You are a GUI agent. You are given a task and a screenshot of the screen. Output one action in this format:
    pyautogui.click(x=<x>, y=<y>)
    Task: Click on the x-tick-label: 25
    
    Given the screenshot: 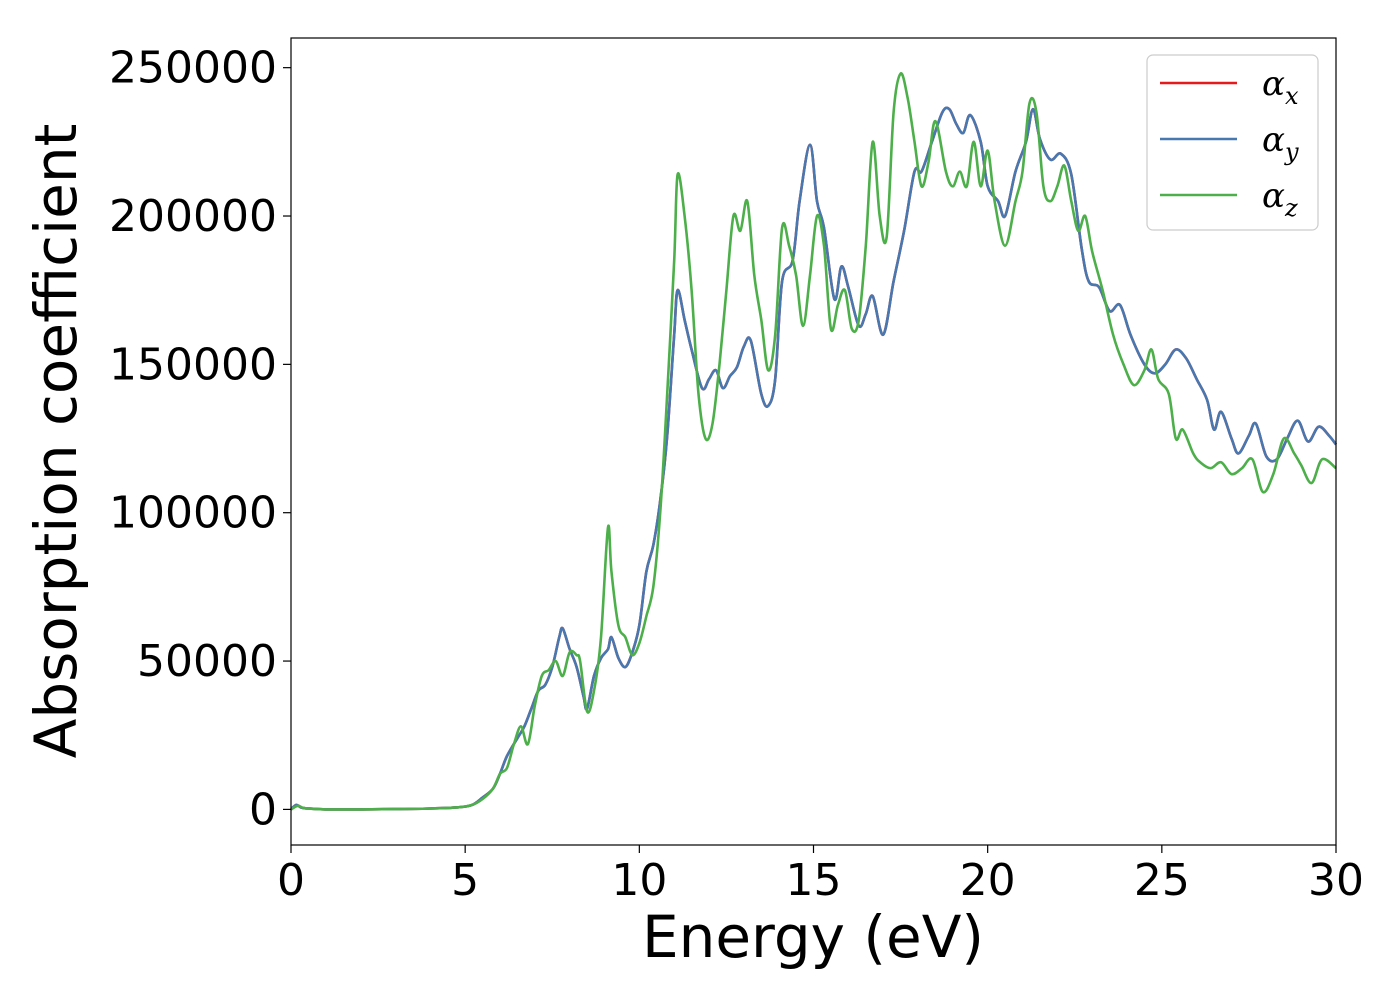 What is the action you would take?
    pyautogui.click(x=1162, y=880)
    